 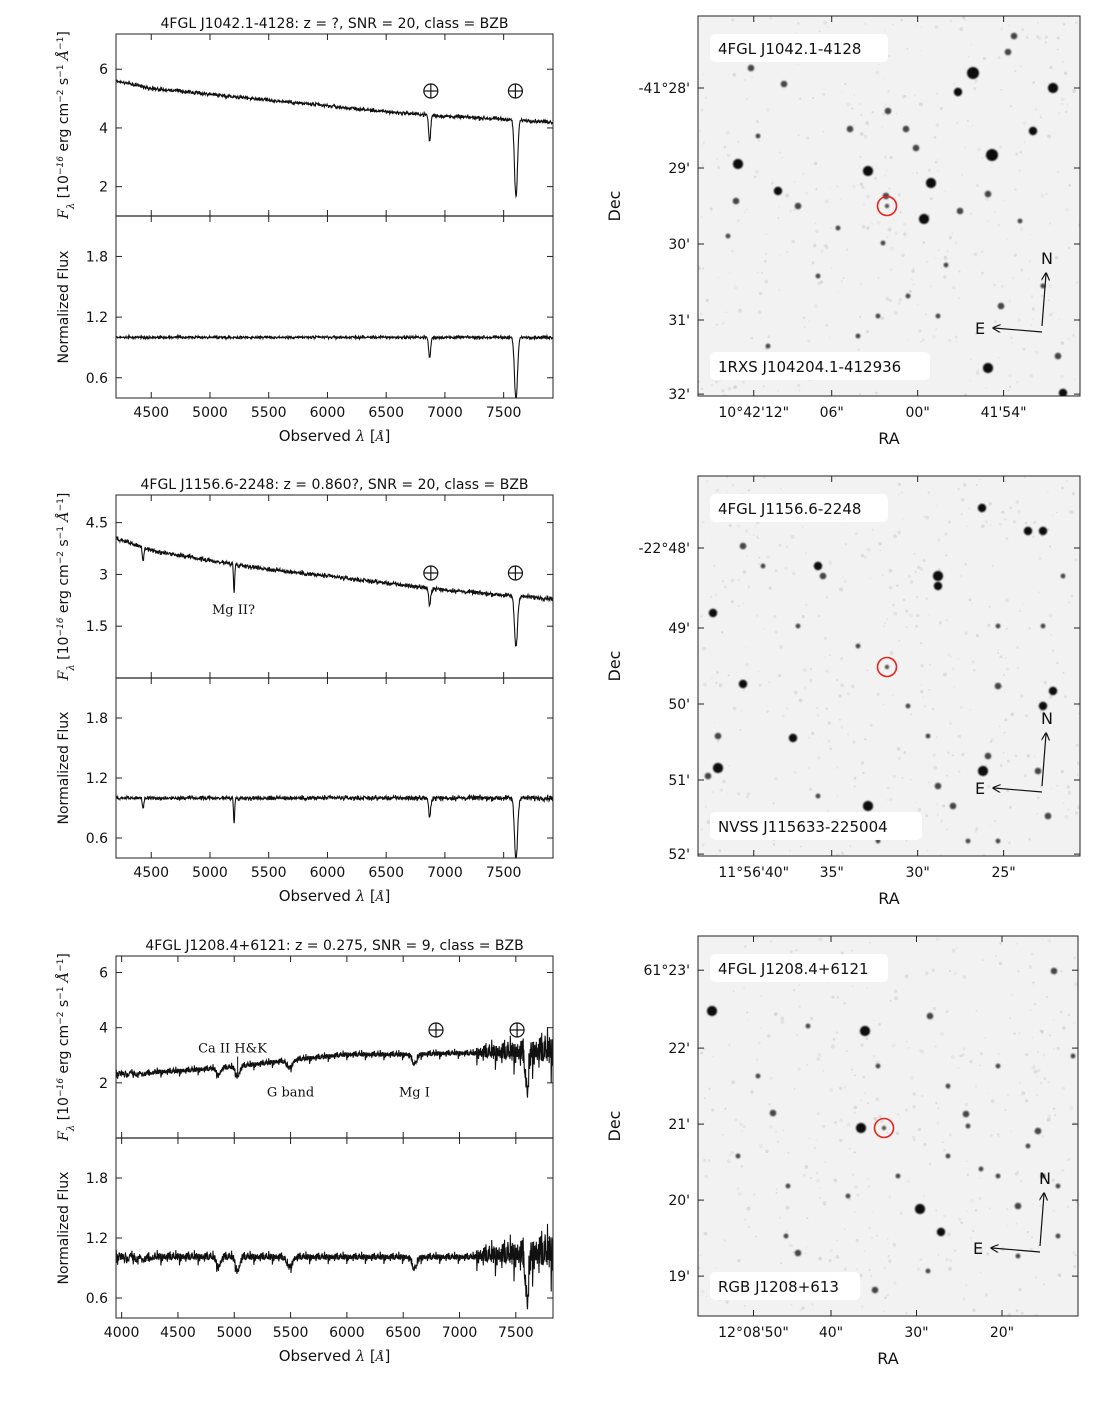 What do you see at coordinates (887, 667) in the screenshot?
I see `target-marker-circle` at bounding box center [887, 667].